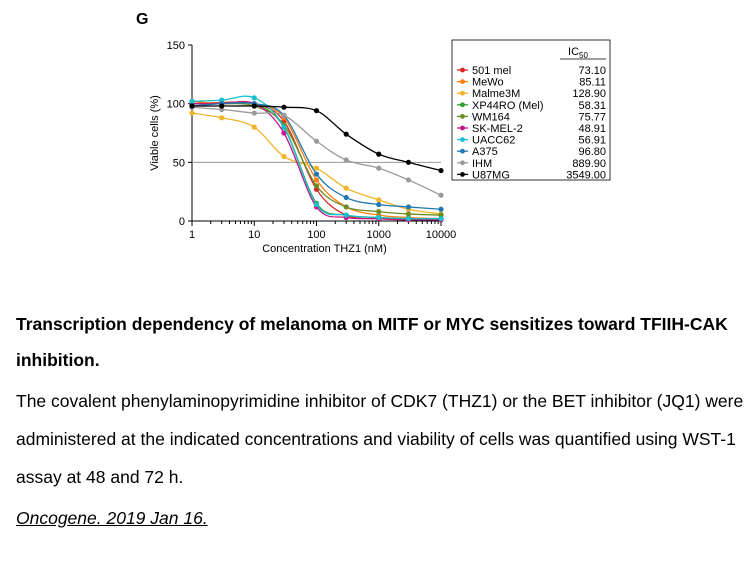 This screenshot has width=756, height=567. I want to click on series-a375, so click(316, 156).